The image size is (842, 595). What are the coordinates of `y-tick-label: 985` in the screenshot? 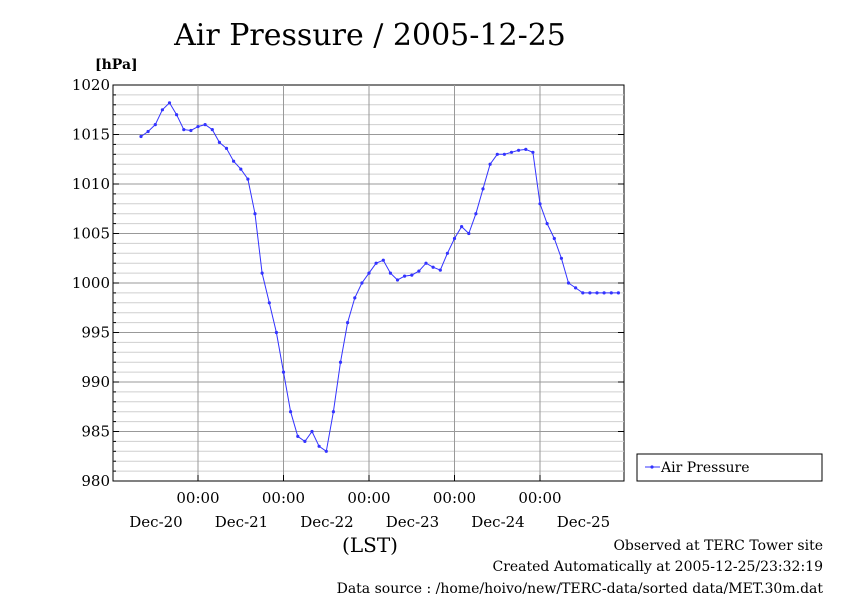 It's located at (95, 432).